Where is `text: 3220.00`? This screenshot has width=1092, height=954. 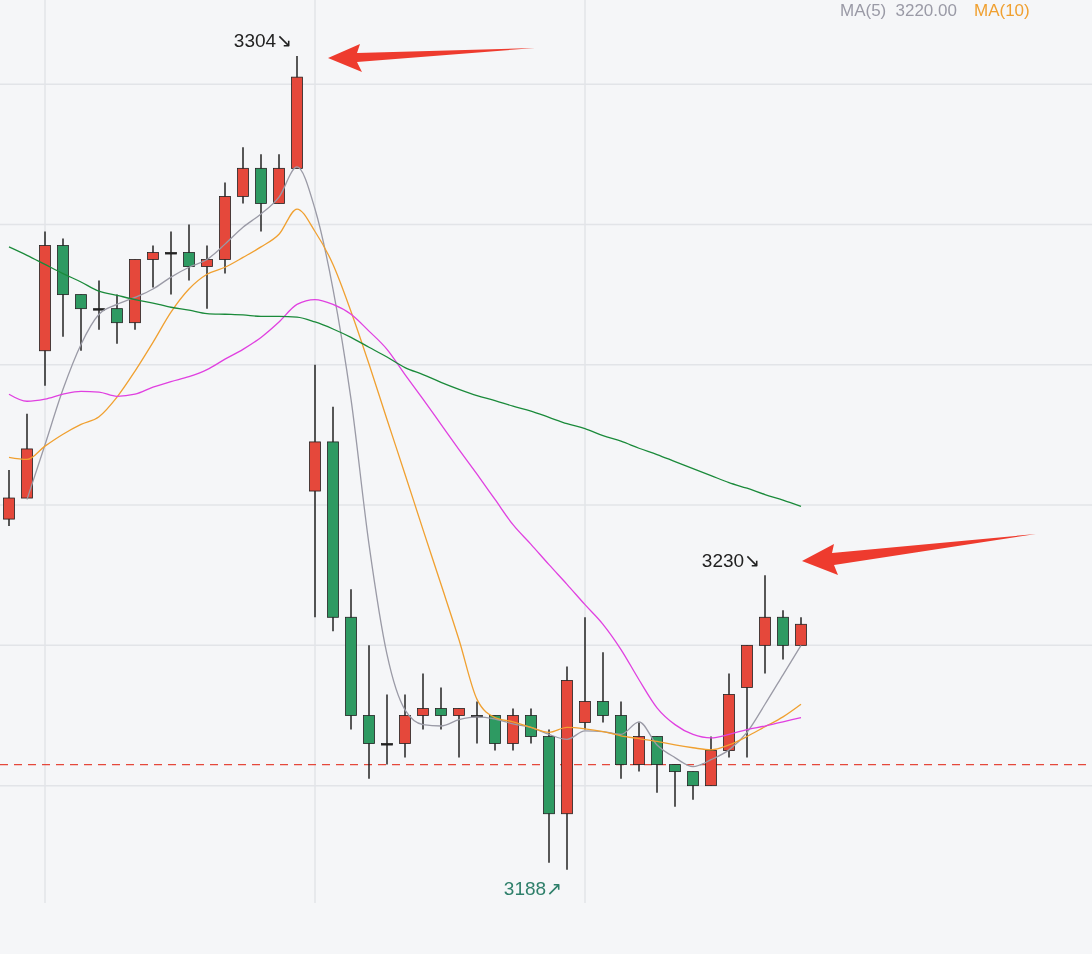 text: 3220.00 is located at coordinates (926, 10).